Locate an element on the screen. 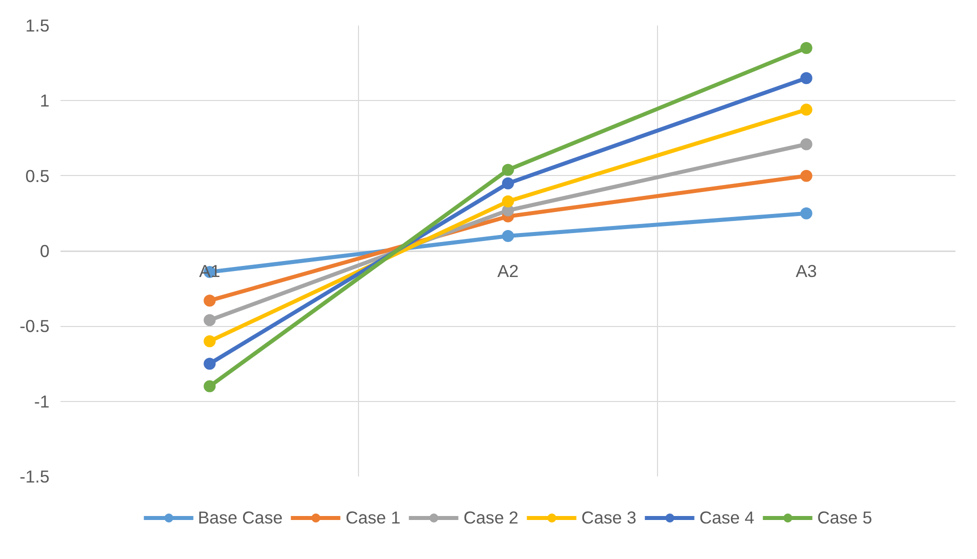 The image size is (977, 559). legend-label: Base Case is located at coordinates (240, 517).